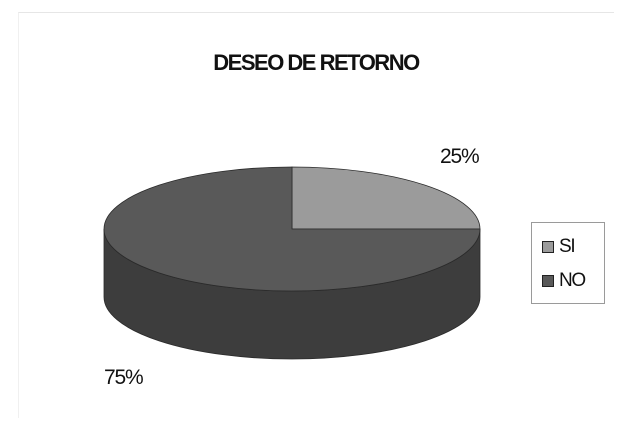 The height and width of the screenshot is (429, 632). Describe the element at coordinates (386, 198) in the screenshot. I see `pie-slice-si` at that location.